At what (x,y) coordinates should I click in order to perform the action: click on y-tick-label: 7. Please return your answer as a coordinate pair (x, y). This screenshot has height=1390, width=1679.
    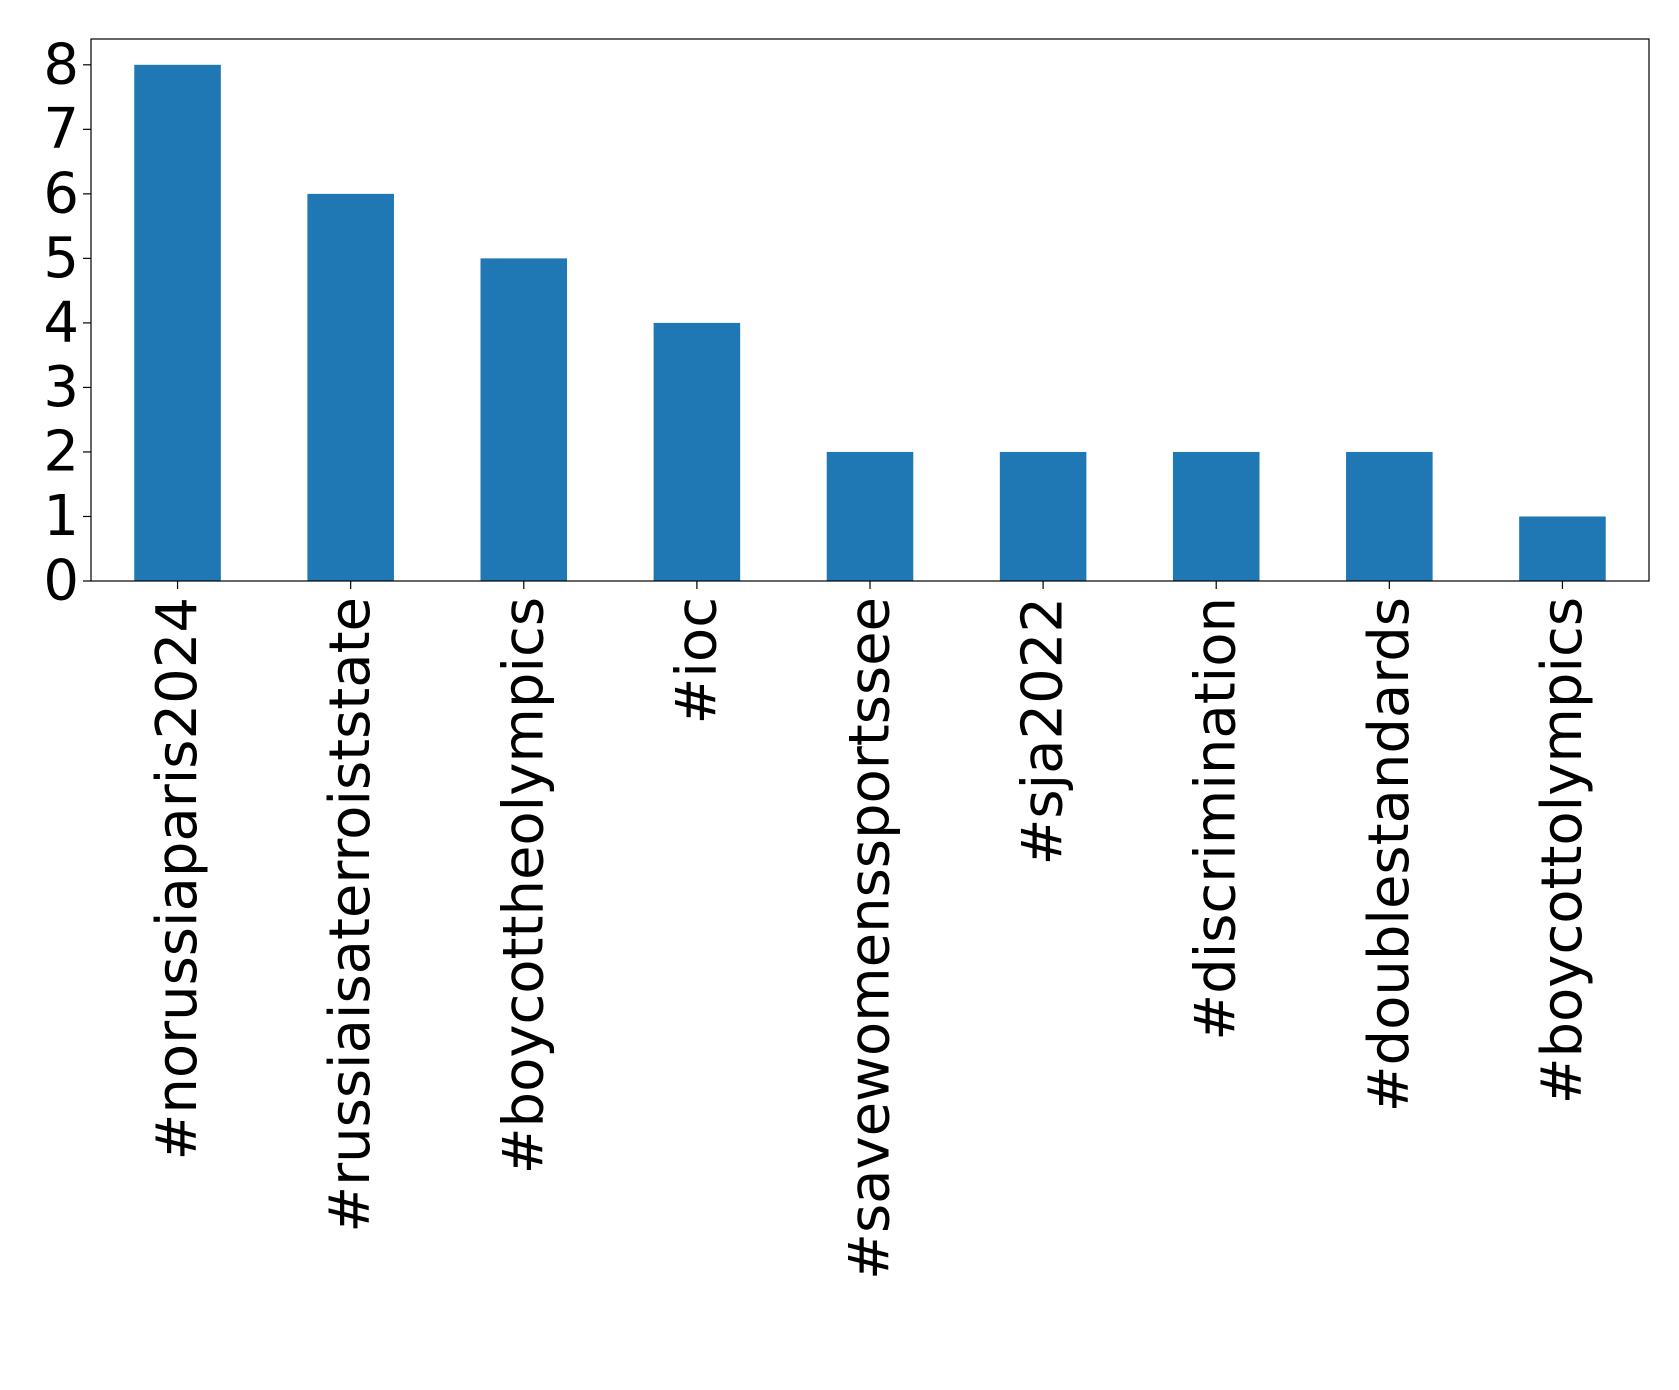
    Looking at the image, I should click on (61, 129).